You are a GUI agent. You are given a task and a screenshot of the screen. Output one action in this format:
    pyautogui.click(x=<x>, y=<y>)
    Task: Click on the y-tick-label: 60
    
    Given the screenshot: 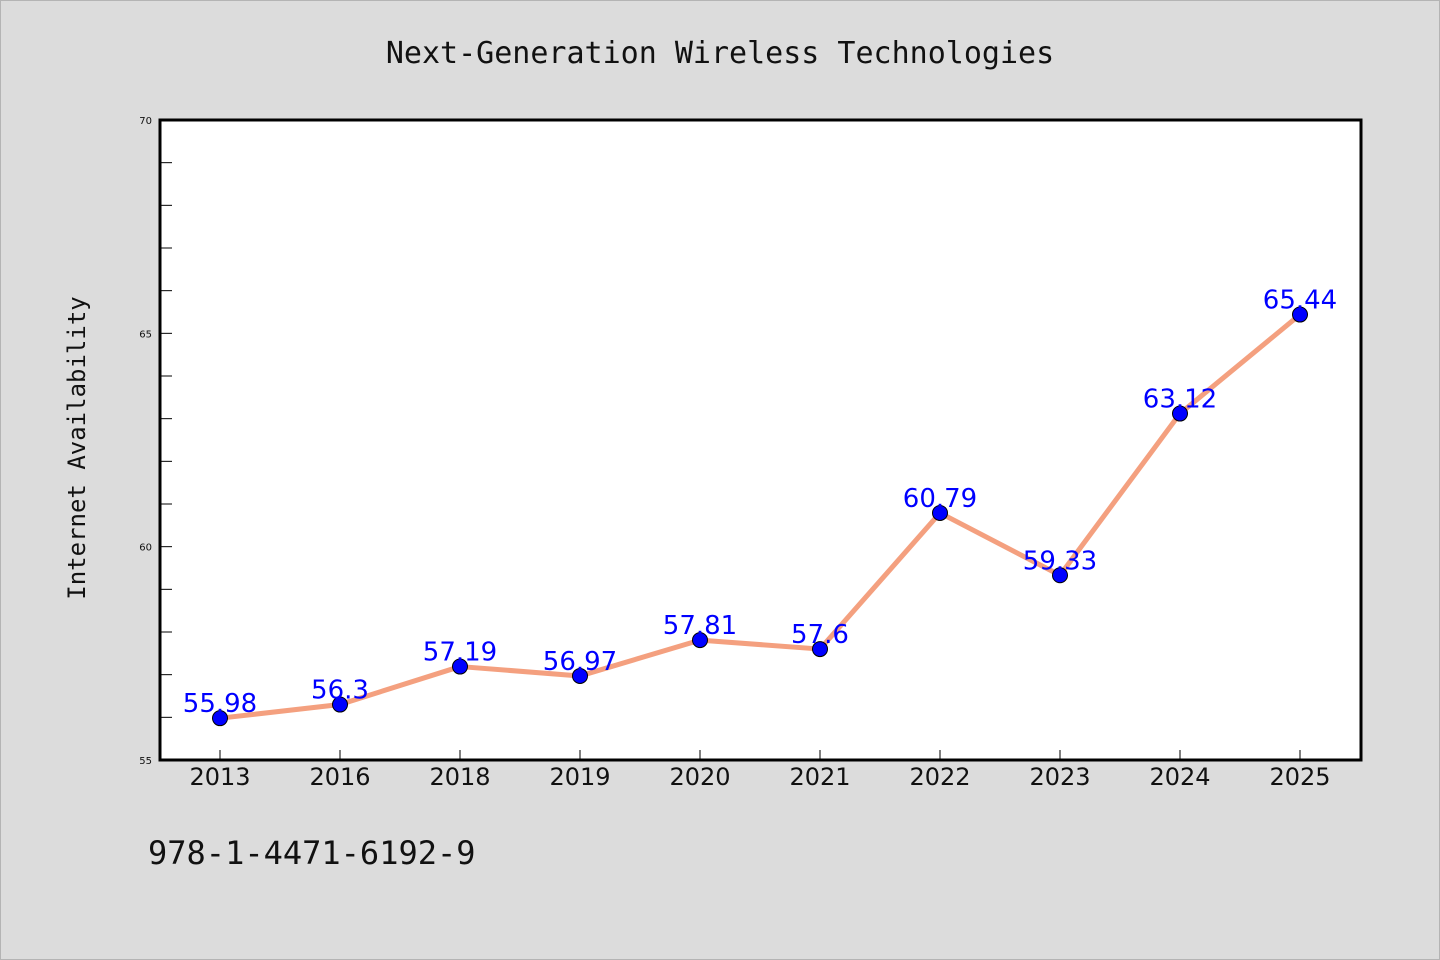 What is the action you would take?
    pyautogui.click(x=145, y=548)
    